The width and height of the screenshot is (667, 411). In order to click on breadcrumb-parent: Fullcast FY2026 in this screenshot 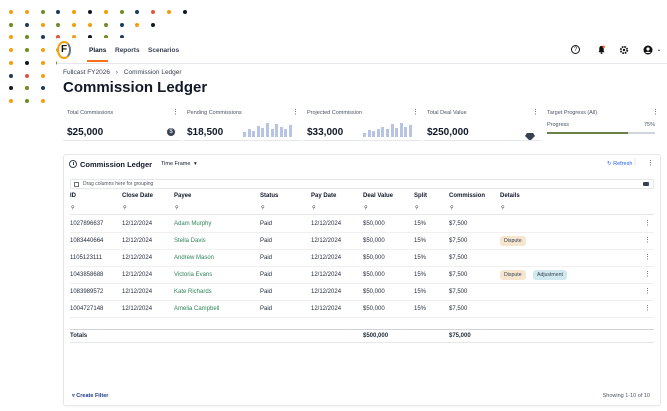, I will do `click(86, 72)`.